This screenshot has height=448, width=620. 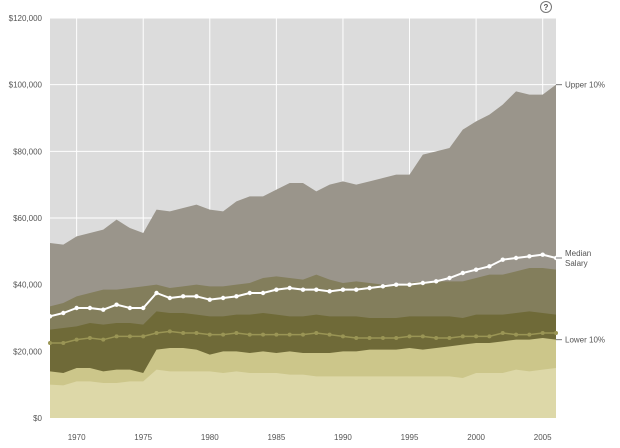 I want to click on y-tick-label: $120,000, so click(x=26, y=18).